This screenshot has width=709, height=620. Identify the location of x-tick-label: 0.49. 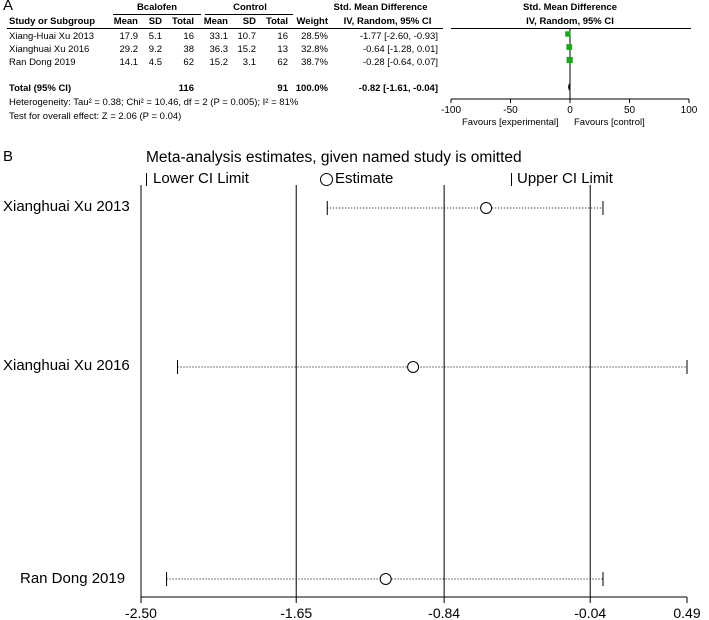
(686, 612).